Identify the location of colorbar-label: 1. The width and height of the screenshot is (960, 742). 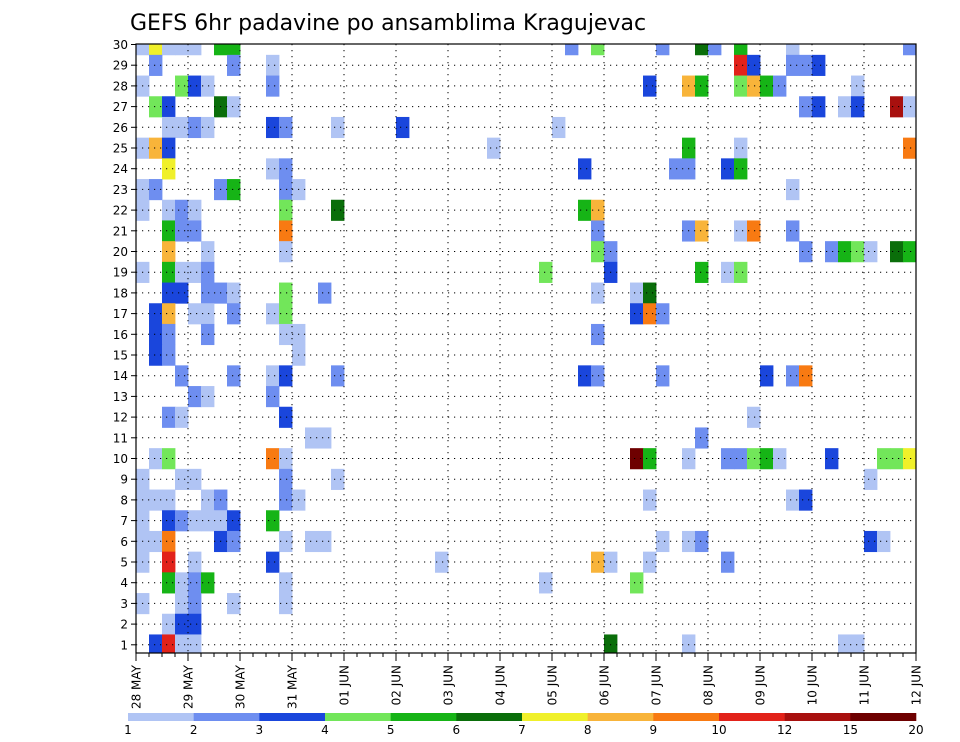
(128, 730).